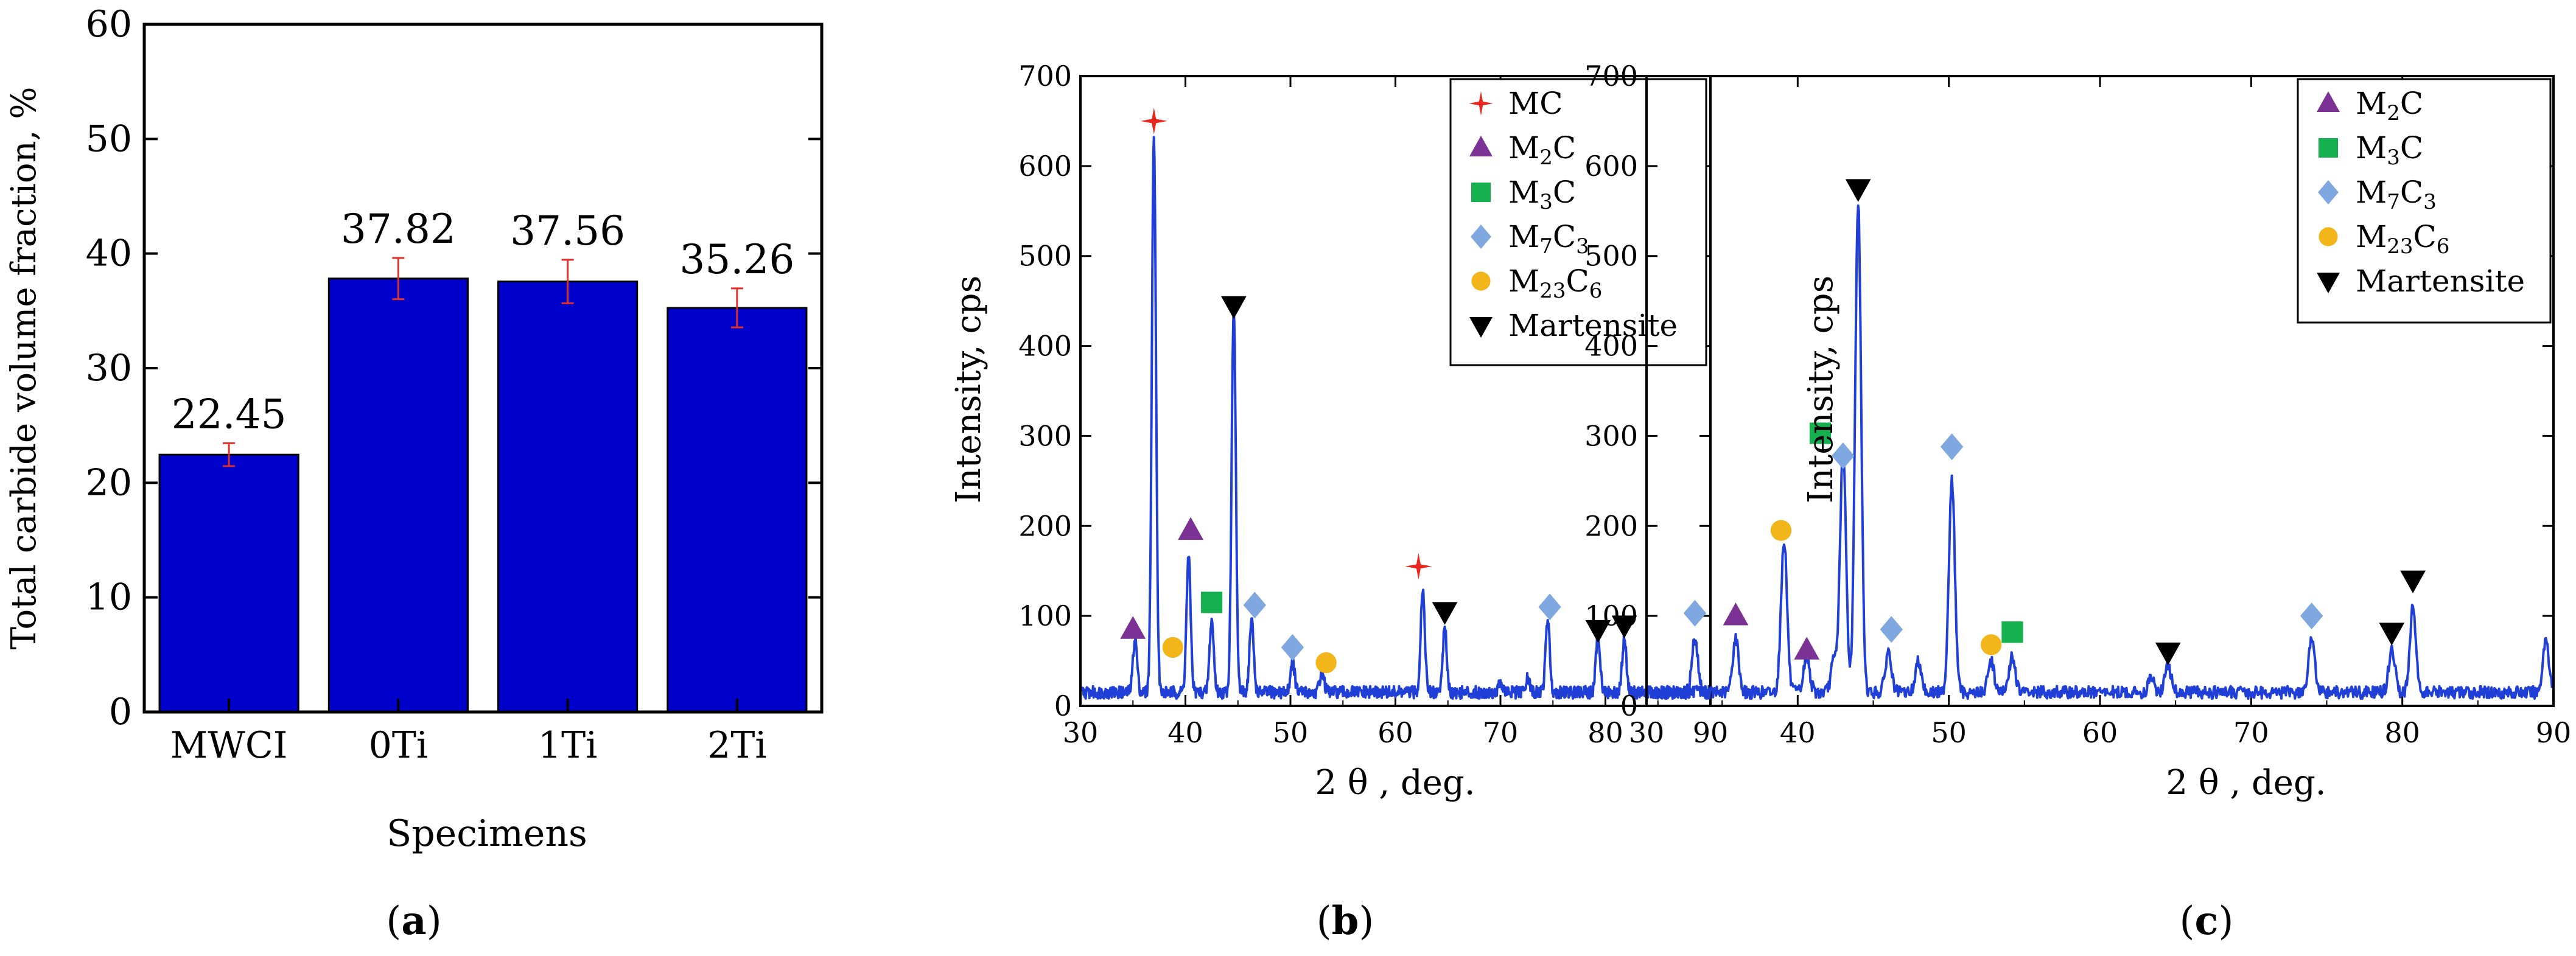 This screenshot has height=956, width=2576. Describe the element at coordinates (399, 746) in the screenshot. I see `x-tick-label: 0Ti` at that location.